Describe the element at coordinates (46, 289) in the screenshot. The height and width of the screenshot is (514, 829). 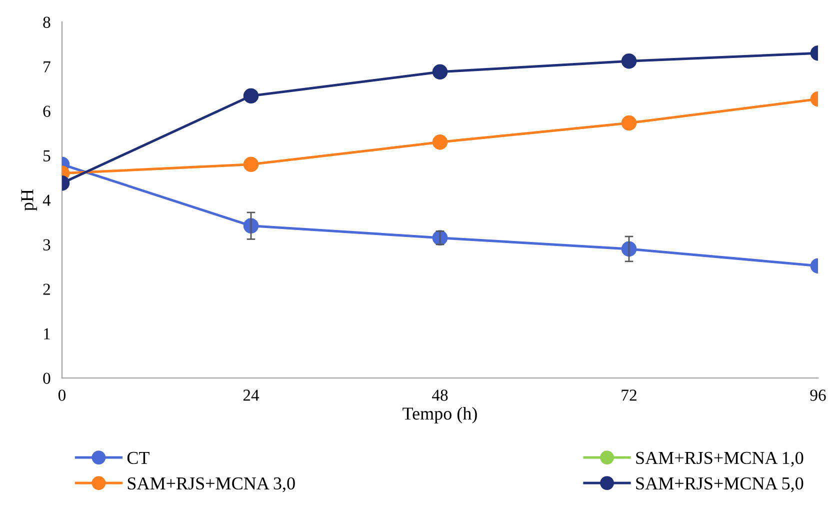
I see `y-tick-label: 2` at that location.